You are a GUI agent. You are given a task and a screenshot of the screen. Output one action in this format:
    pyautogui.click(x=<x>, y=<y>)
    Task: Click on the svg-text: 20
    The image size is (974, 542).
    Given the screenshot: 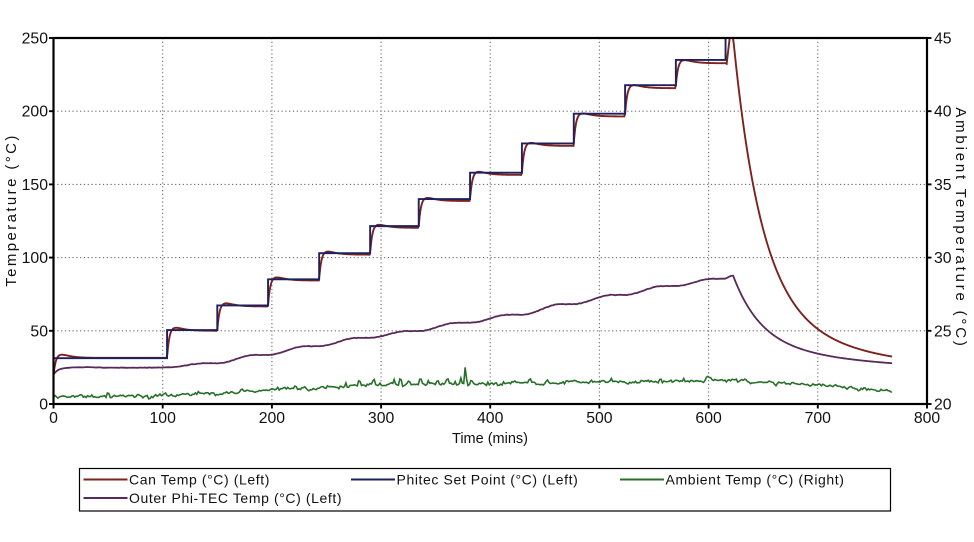 What is the action you would take?
    pyautogui.click(x=943, y=405)
    